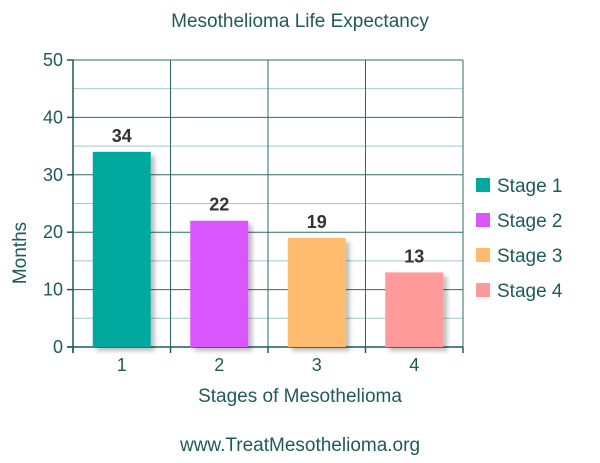  I want to click on x-tick-label: 1, so click(122, 365).